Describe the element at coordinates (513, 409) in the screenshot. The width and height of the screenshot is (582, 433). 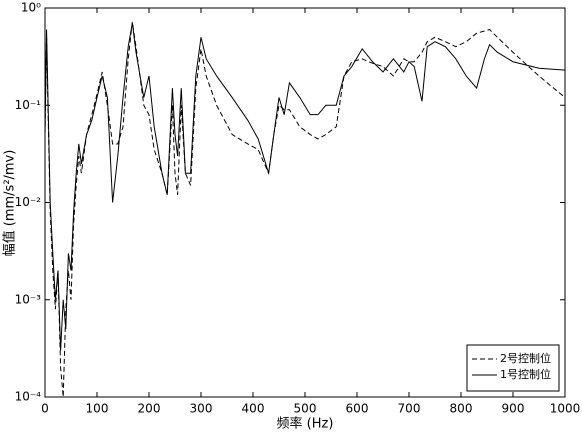
I see `x-tick-label: 900` at that location.